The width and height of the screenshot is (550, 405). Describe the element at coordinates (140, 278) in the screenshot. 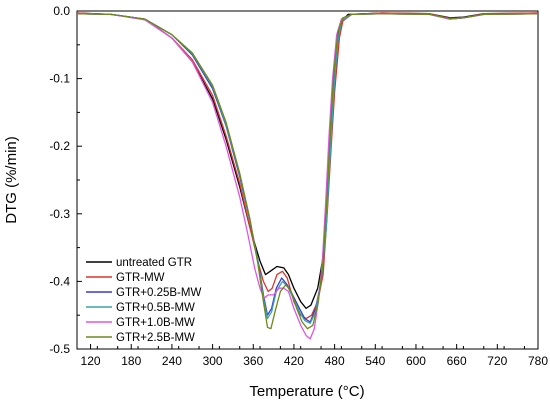

I see `legend-label: GTR-MW` at that location.